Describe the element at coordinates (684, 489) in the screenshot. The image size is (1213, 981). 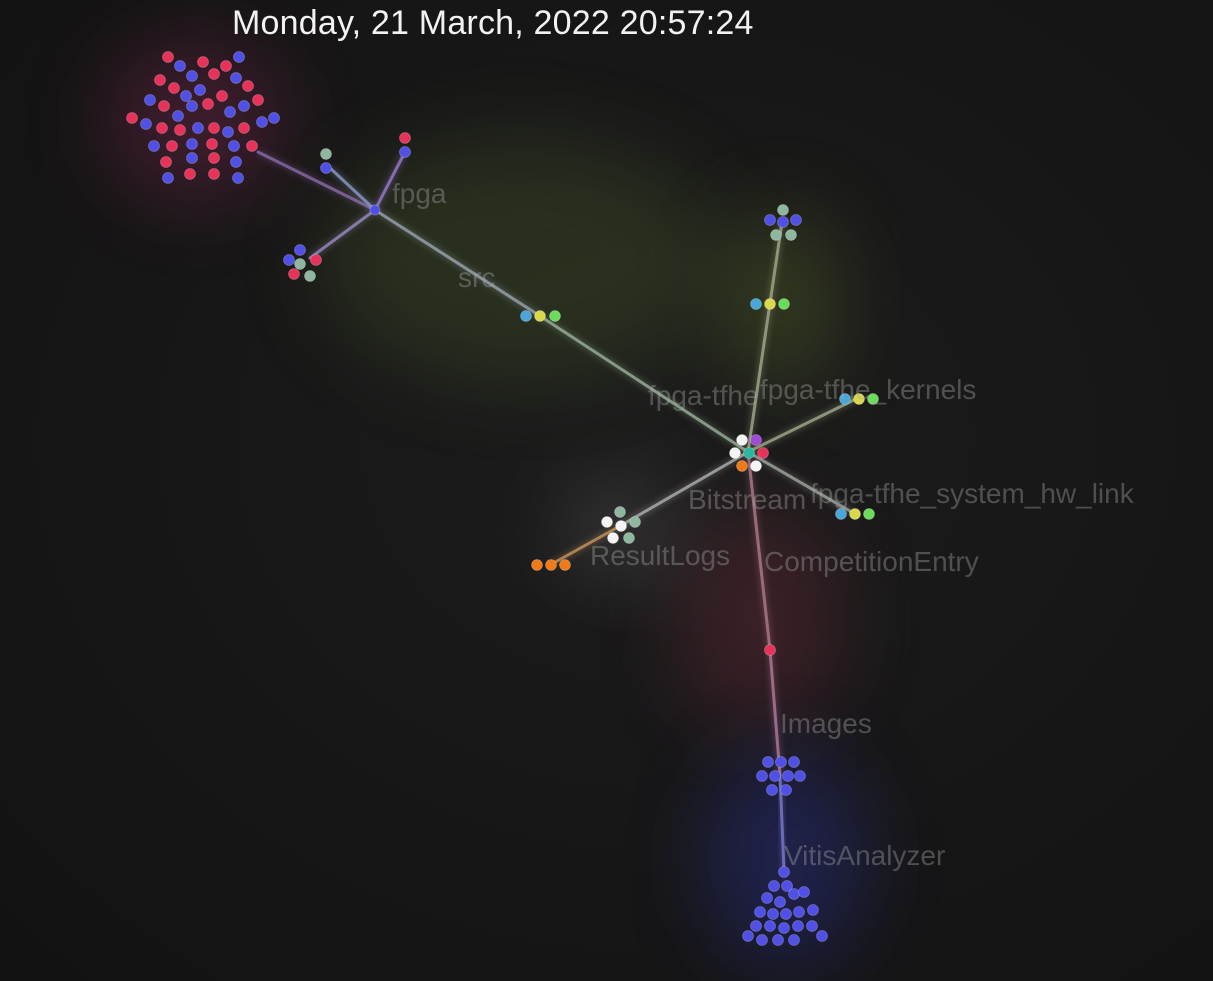
I see `edge-to-bitstream` at that location.